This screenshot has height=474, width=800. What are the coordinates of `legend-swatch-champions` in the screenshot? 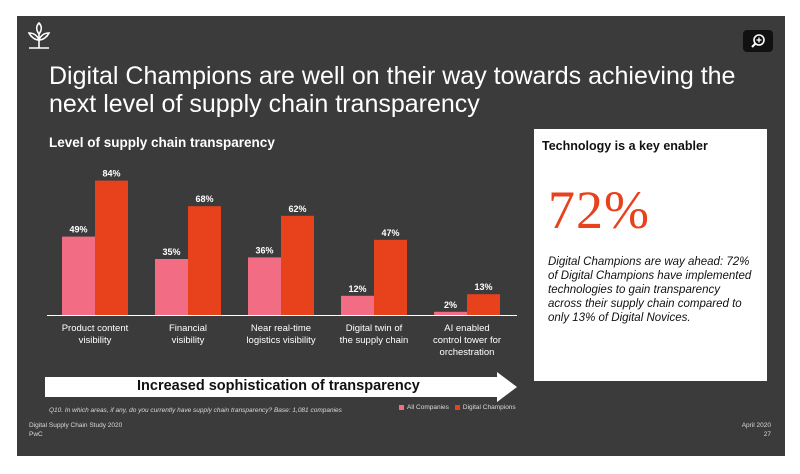 It's located at (457, 407).